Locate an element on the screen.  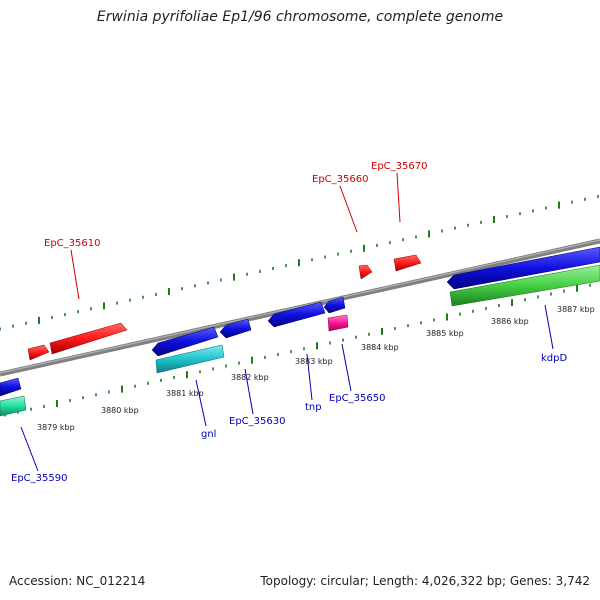
scale-label-3887: 3887 kbp is located at coordinates (576, 309).